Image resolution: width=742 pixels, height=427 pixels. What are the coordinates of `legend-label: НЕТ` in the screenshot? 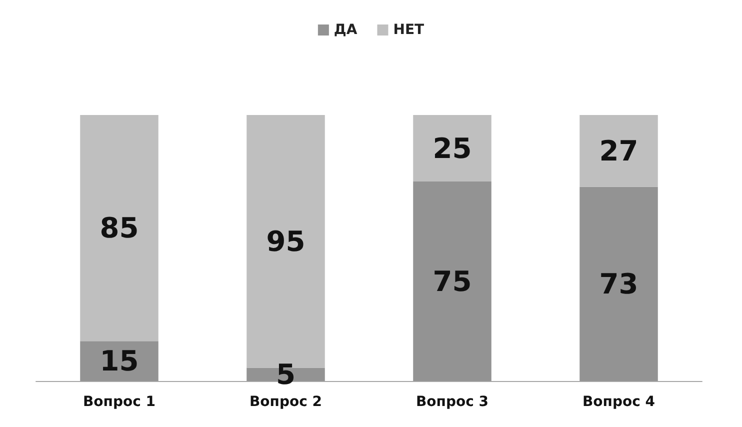 It's located at (409, 30).